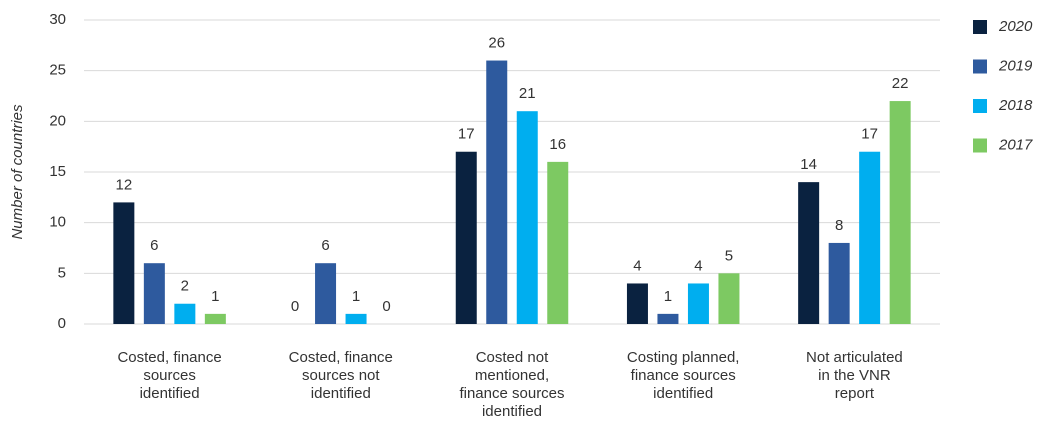 Image resolution: width=1039 pixels, height=429 pixels. Describe the element at coordinates (57, 171) in the screenshot. I see `y-tick-label: 15` at that location.